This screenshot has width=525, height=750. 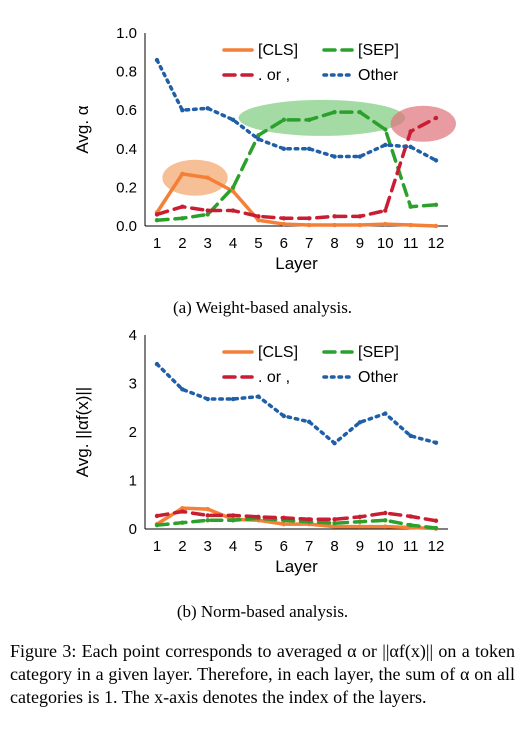 What do you see at coordinates (378, 50) in the screenshot?
I see `chart0-legend-label-sep: [SEP]` at bounding box center [378, 50].